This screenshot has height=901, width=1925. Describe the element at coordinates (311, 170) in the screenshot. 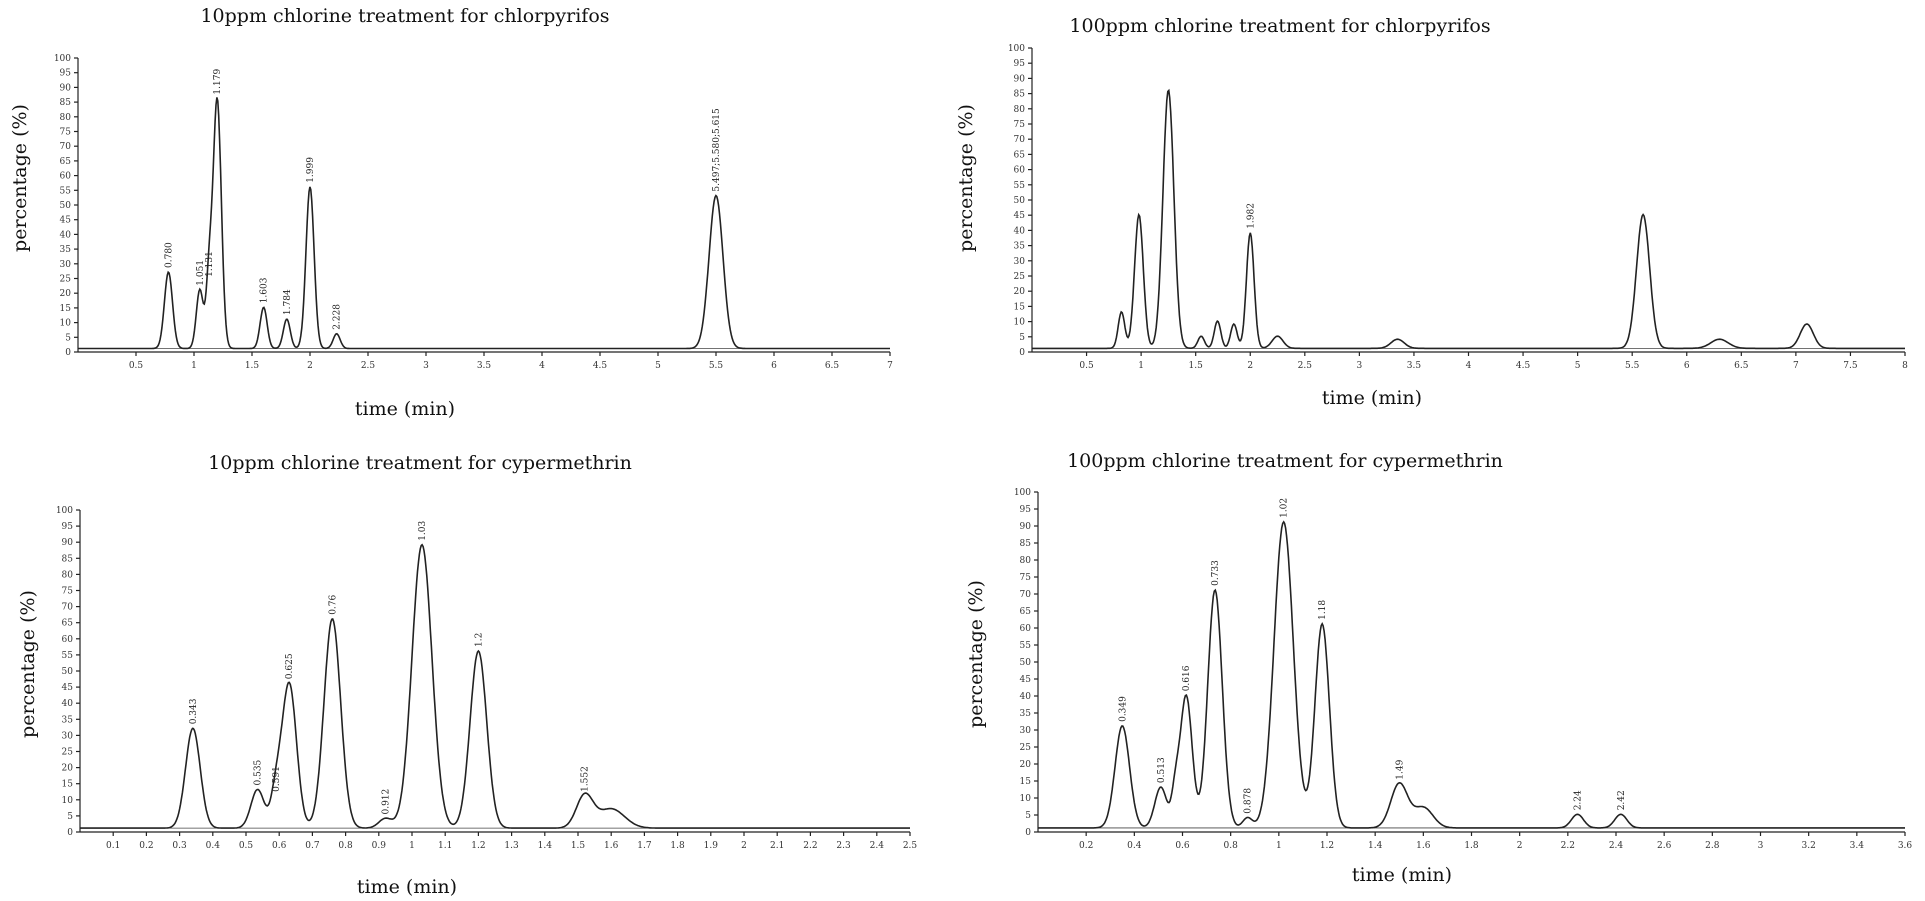

I see `peak-label: 1.999` at that location.